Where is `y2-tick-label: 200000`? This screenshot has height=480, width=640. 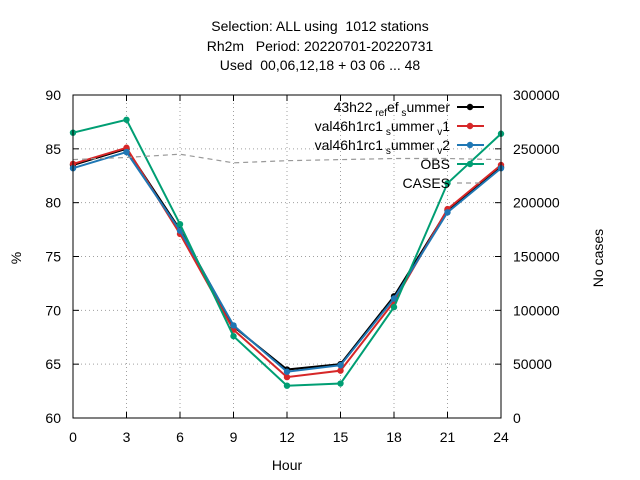 y2-tick-label: 200000 is located at coordinates (536, 203).